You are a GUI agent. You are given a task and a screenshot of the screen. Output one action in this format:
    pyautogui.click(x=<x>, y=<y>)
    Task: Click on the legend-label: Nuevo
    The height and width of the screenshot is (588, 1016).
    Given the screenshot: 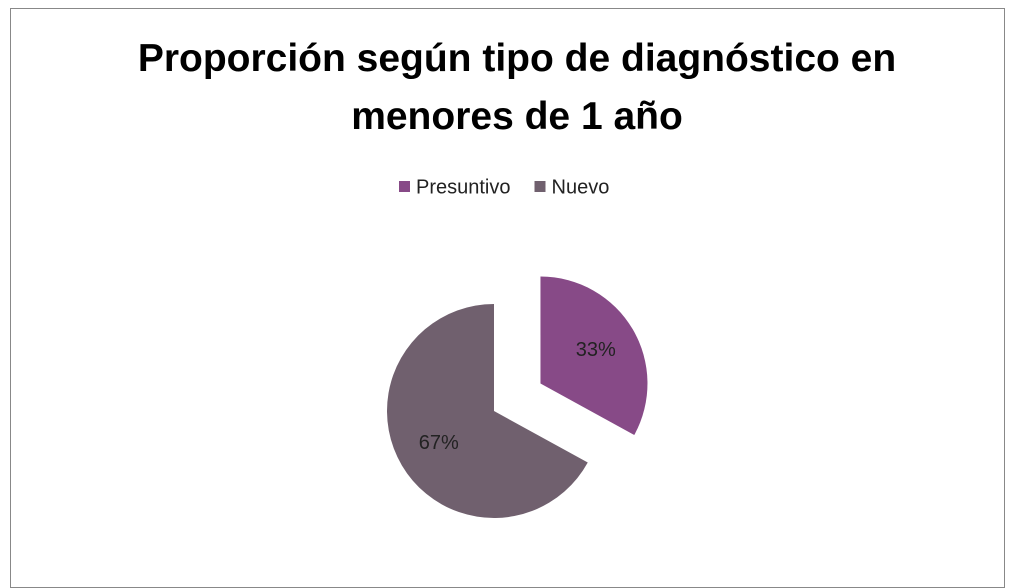 What is the action you would take?
    pyautogui.click(x=581, y=187)
    